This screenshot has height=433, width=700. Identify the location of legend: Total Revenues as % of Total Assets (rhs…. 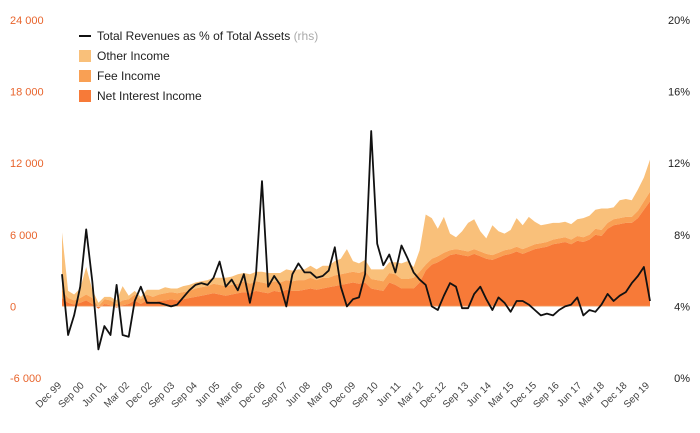
(198, 66).